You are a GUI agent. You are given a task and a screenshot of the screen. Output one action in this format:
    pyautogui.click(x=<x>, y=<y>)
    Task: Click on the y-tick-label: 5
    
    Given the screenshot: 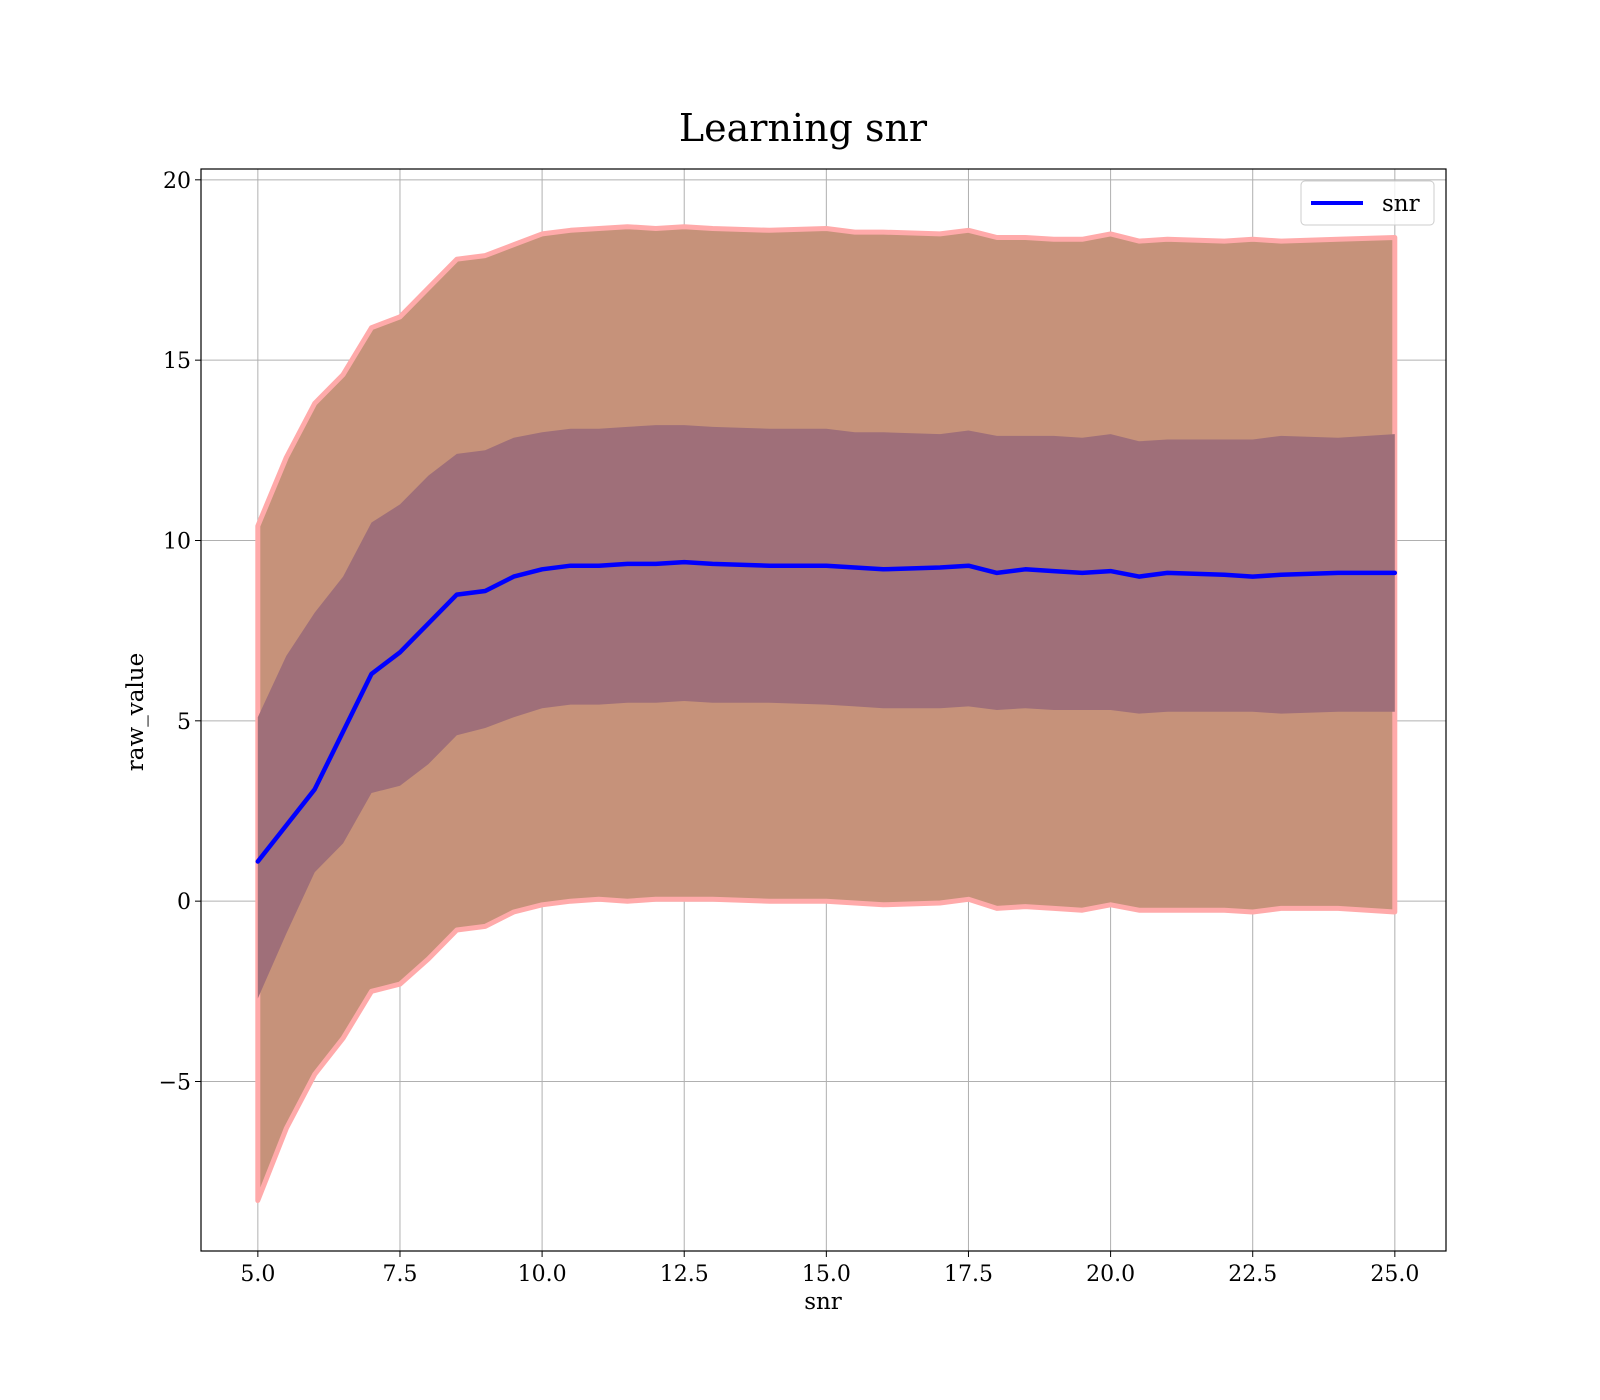 What is the action you would take?
    pyautogui.click(x=184, y=722)
    